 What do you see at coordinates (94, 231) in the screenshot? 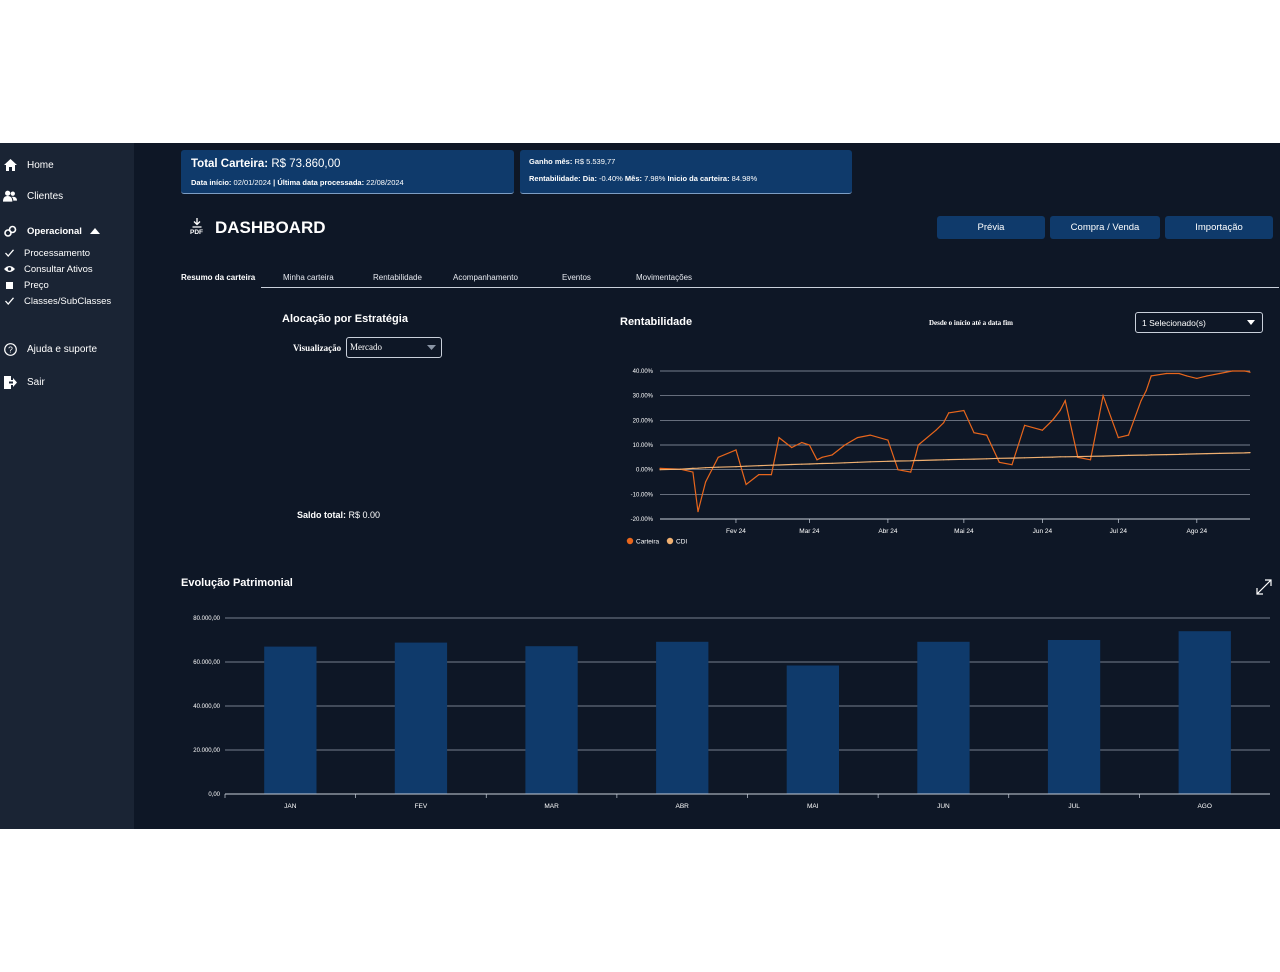
I see `chevron-up-icon` at bounding box center [94, 231].